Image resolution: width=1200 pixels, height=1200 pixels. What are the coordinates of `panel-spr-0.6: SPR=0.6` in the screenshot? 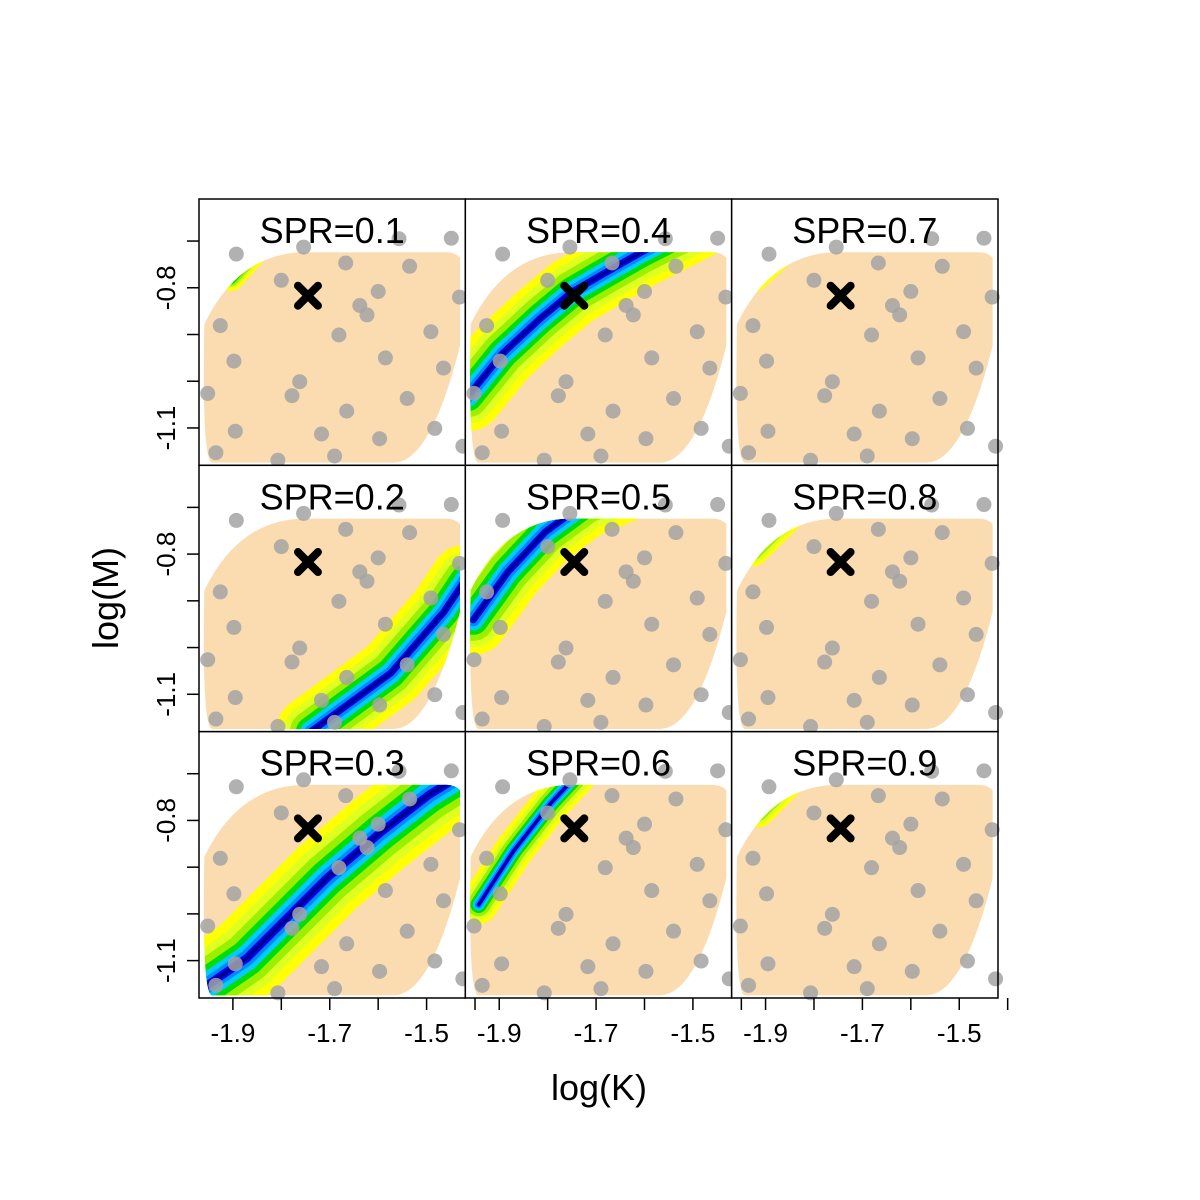 It's located at (600, 865).